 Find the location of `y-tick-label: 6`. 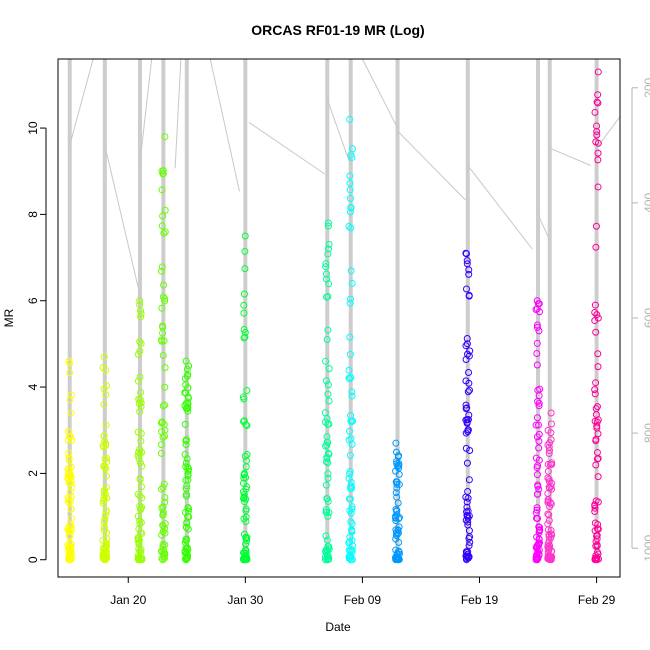

y-tick-label: 6 is located at coordinates (33, 300).